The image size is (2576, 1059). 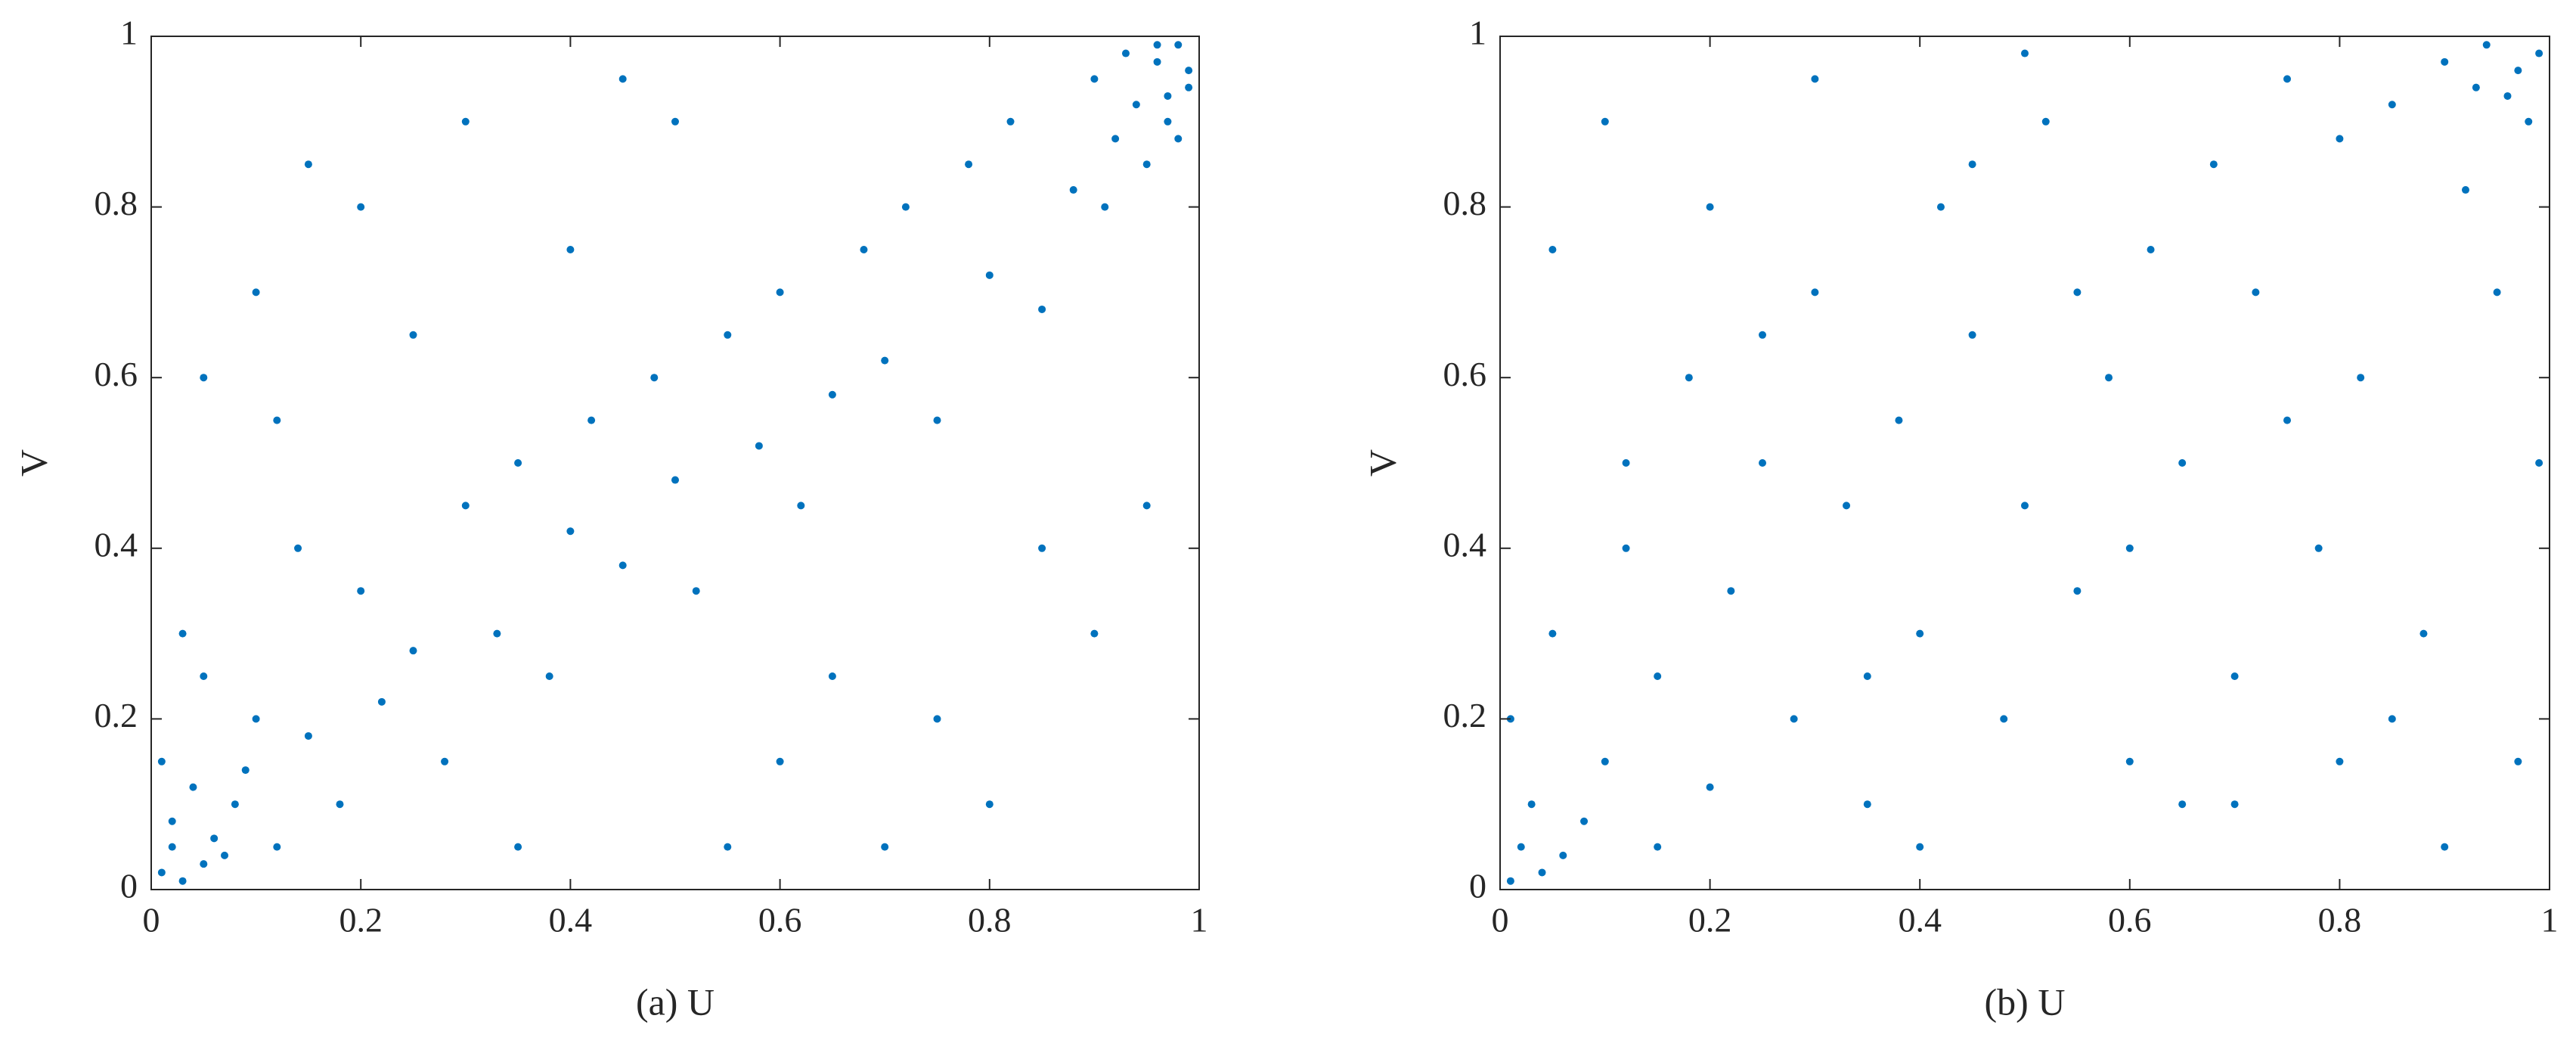 What do you see at coordinates (1382, 463) in the screenshot?
I see `y-axis-label: V` at bounding box center [1382, 463].